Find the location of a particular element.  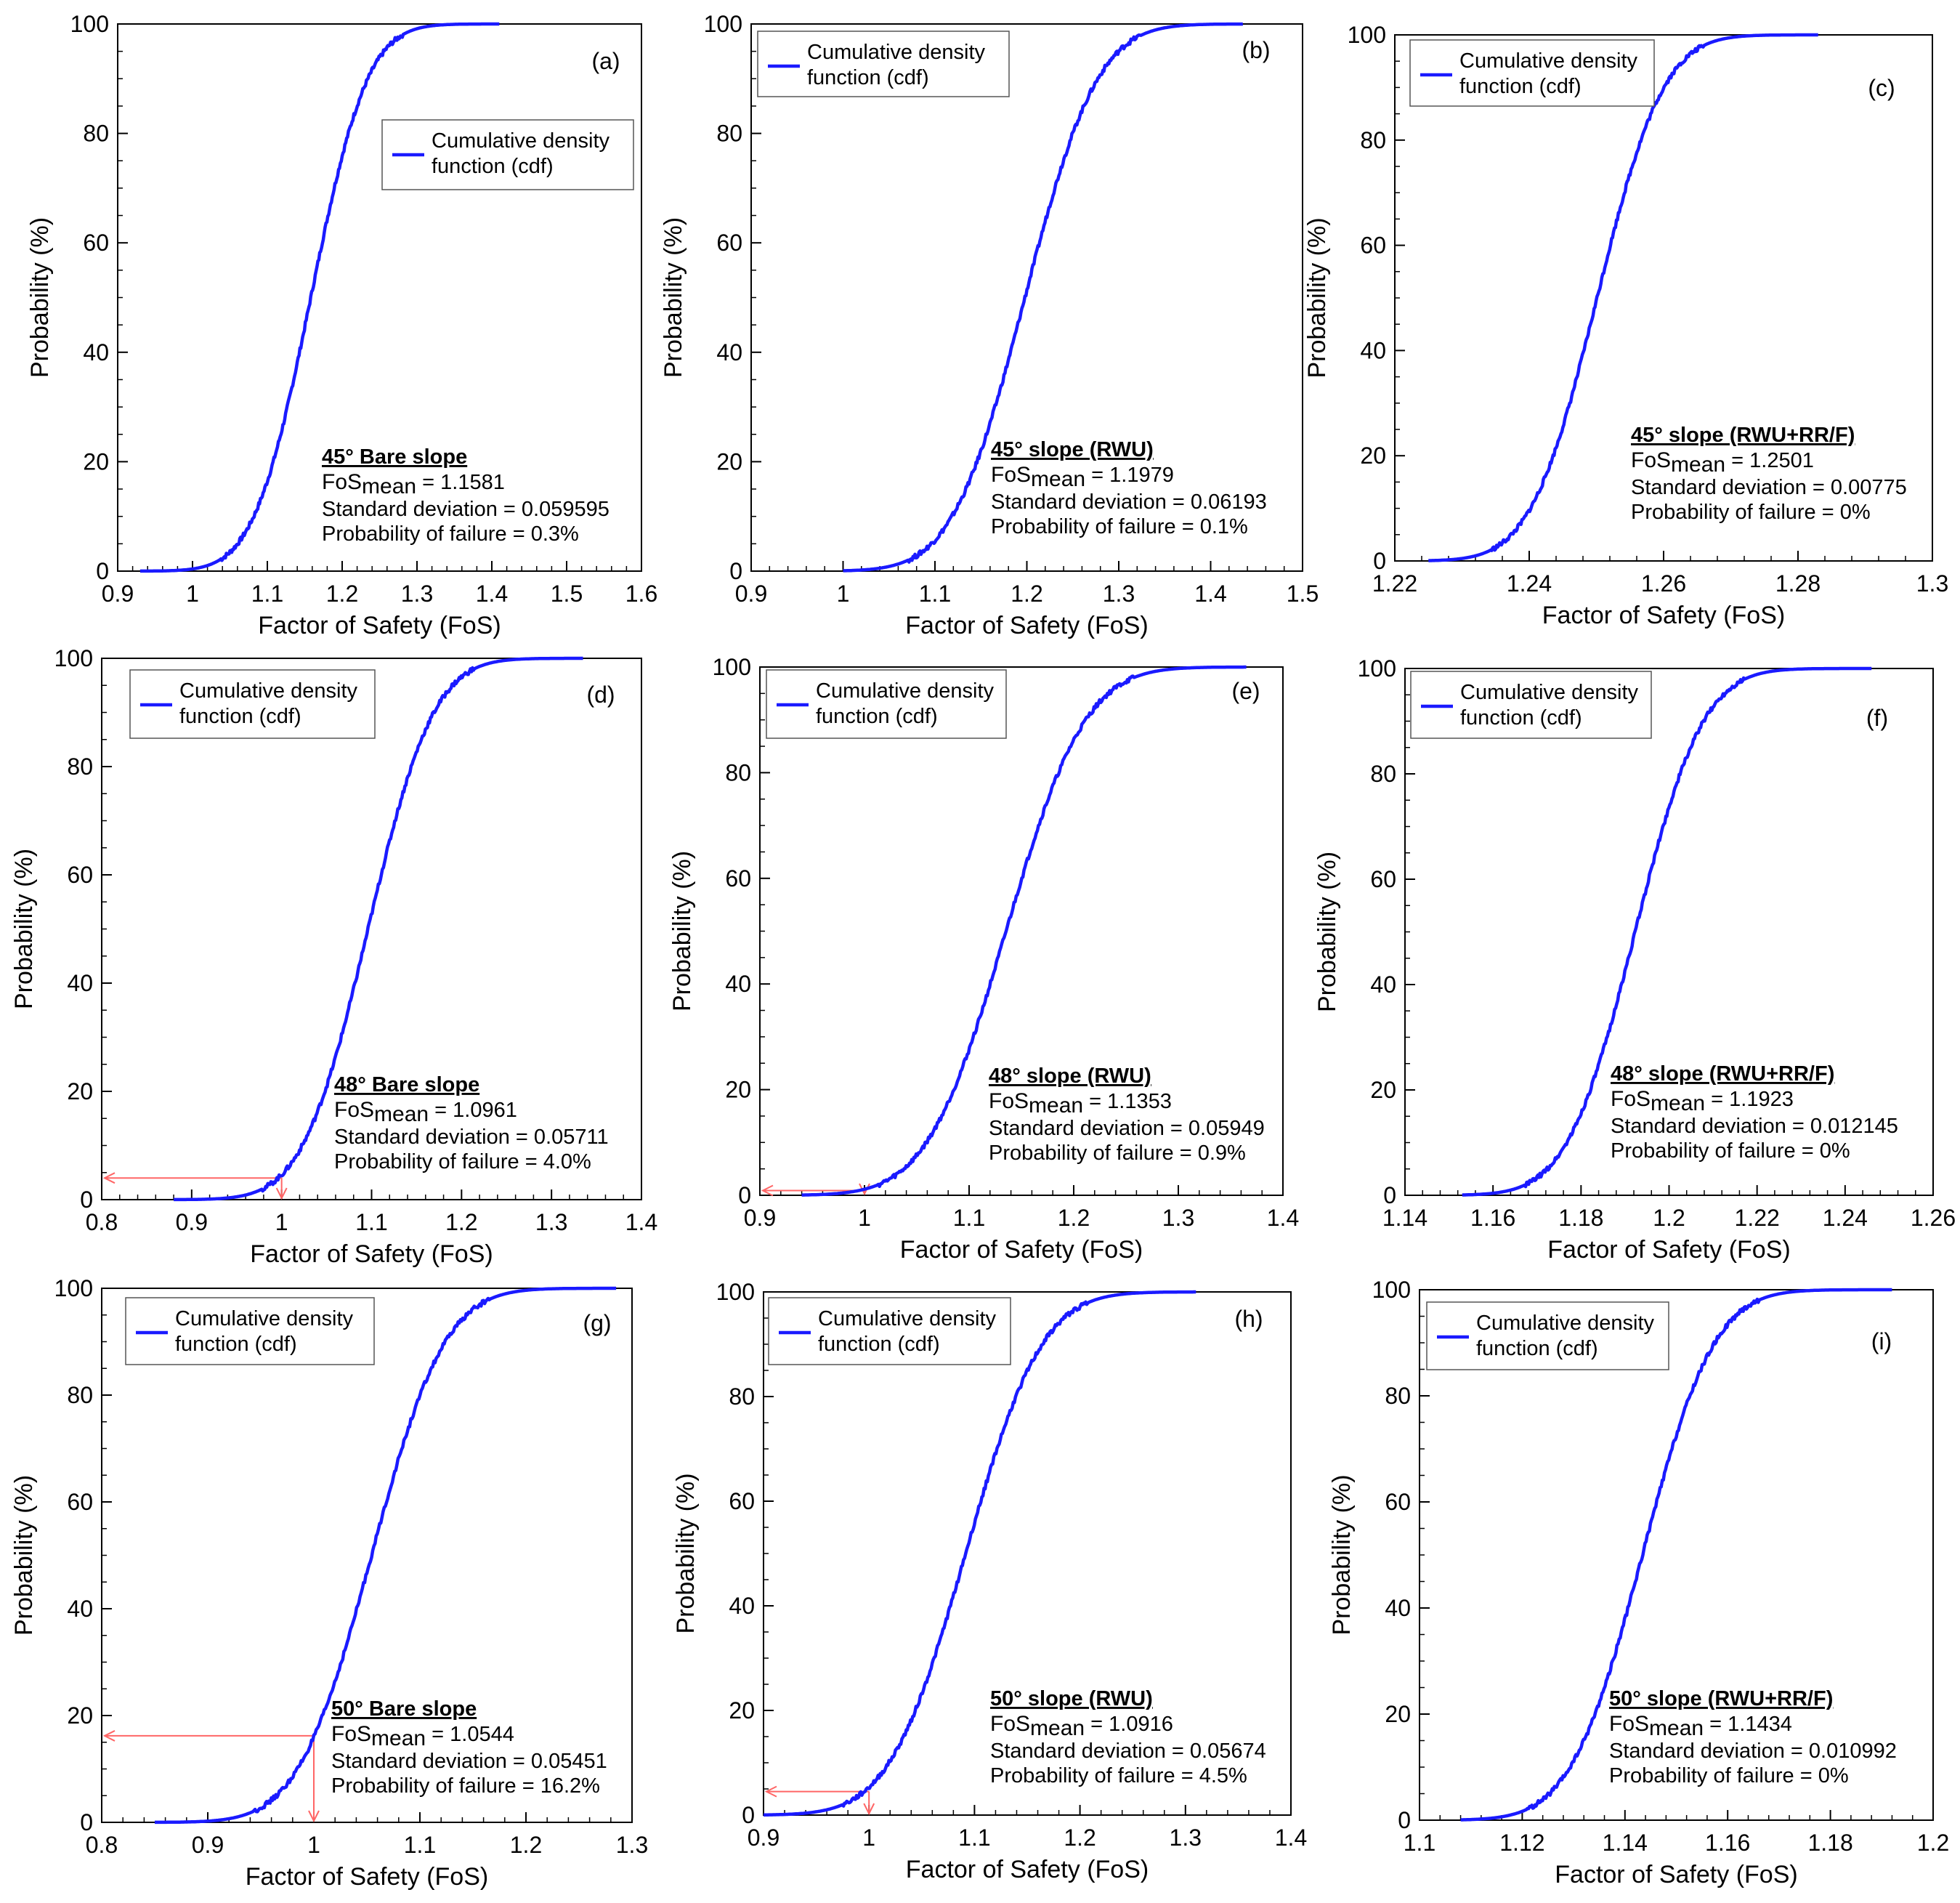

fos-mean-text: FoSmean = 1.1434 is located at coordinates (1700, 1726).